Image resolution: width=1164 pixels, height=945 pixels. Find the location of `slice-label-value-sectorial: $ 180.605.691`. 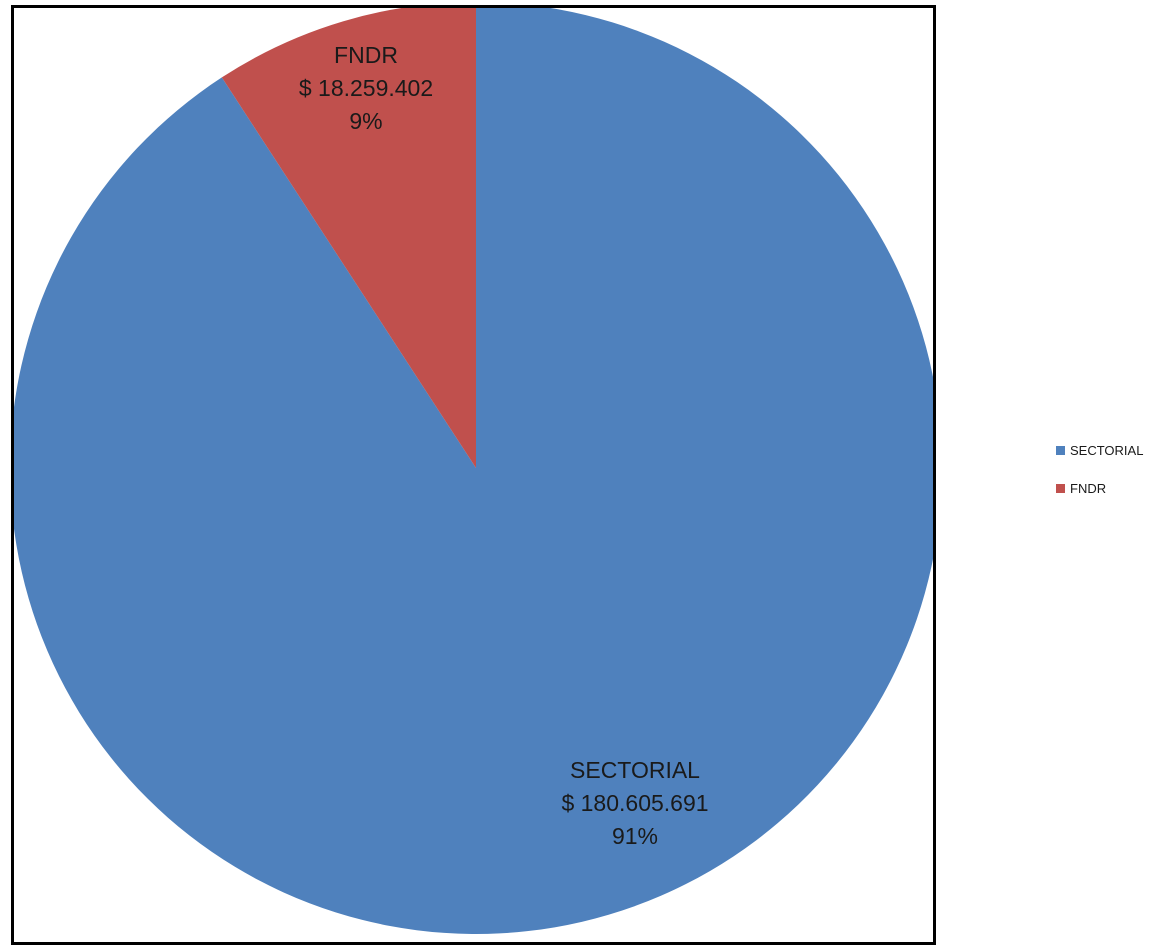

slice-label-value-sectorial: $ 180.605.691 is located at coordinates (634, 803).